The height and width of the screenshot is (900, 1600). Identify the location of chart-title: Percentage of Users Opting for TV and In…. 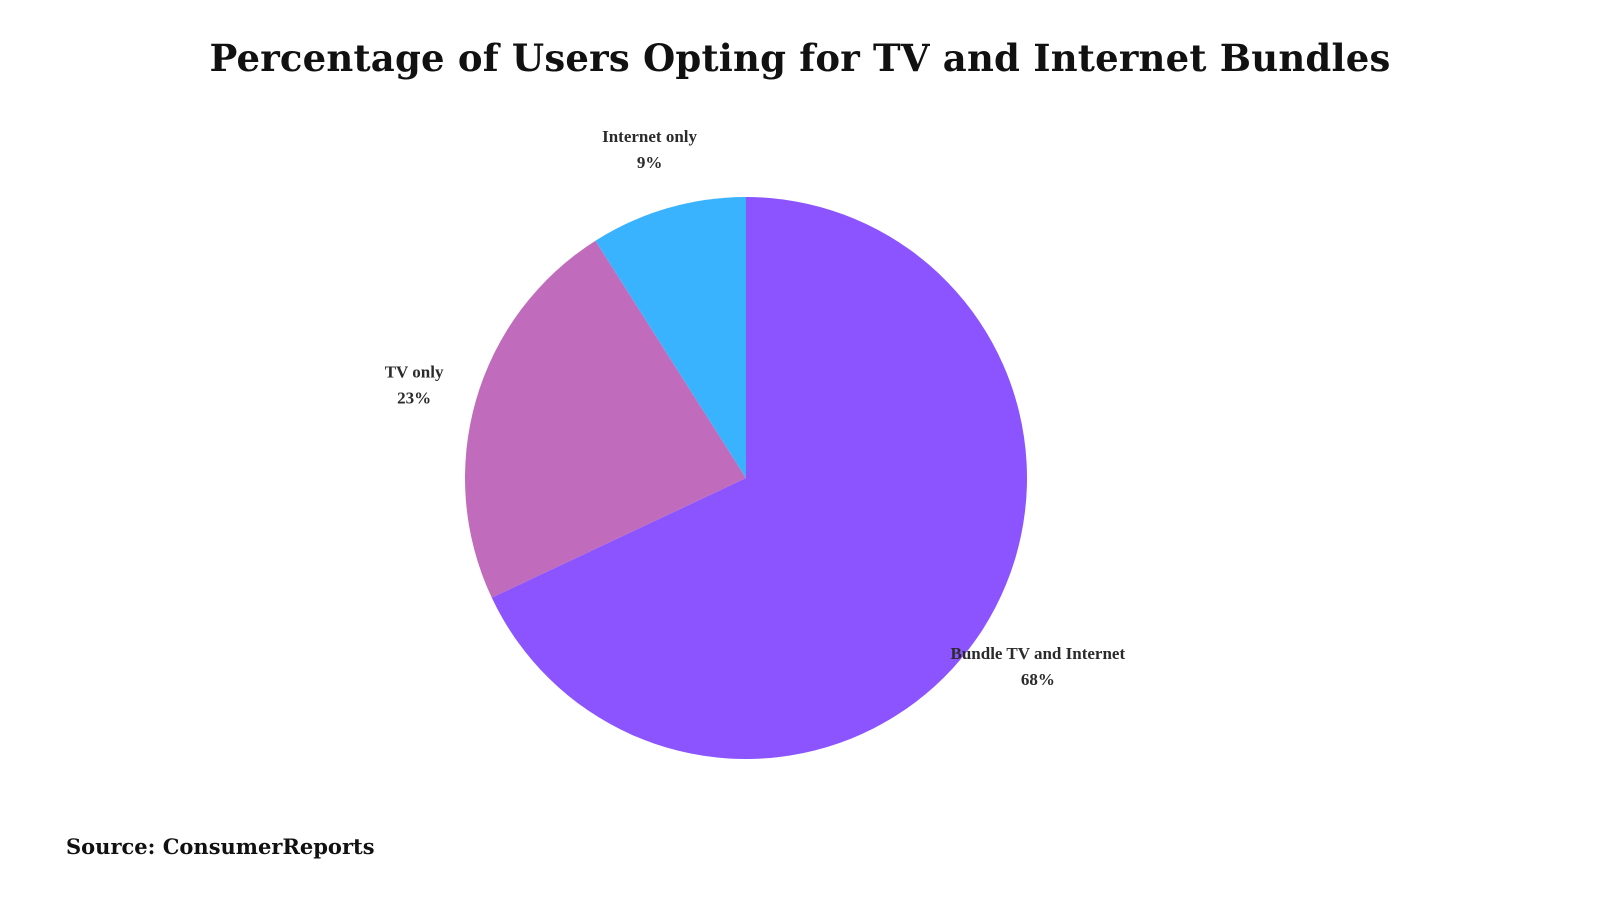
(800, 58).